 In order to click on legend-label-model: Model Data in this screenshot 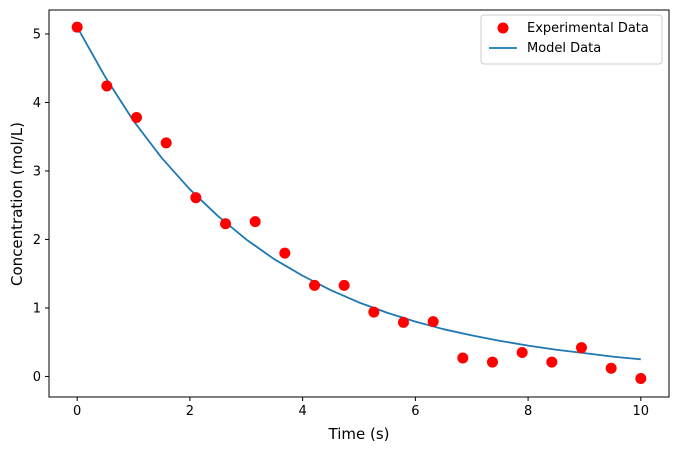, I will do `click(564, 48)`.